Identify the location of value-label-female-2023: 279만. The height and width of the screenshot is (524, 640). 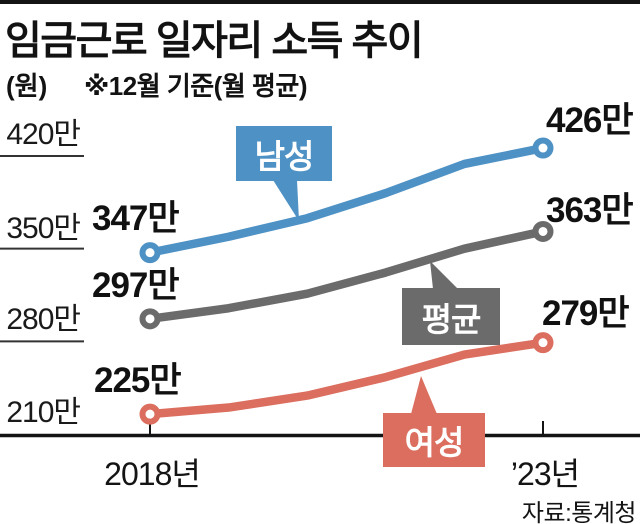
(586, 313).